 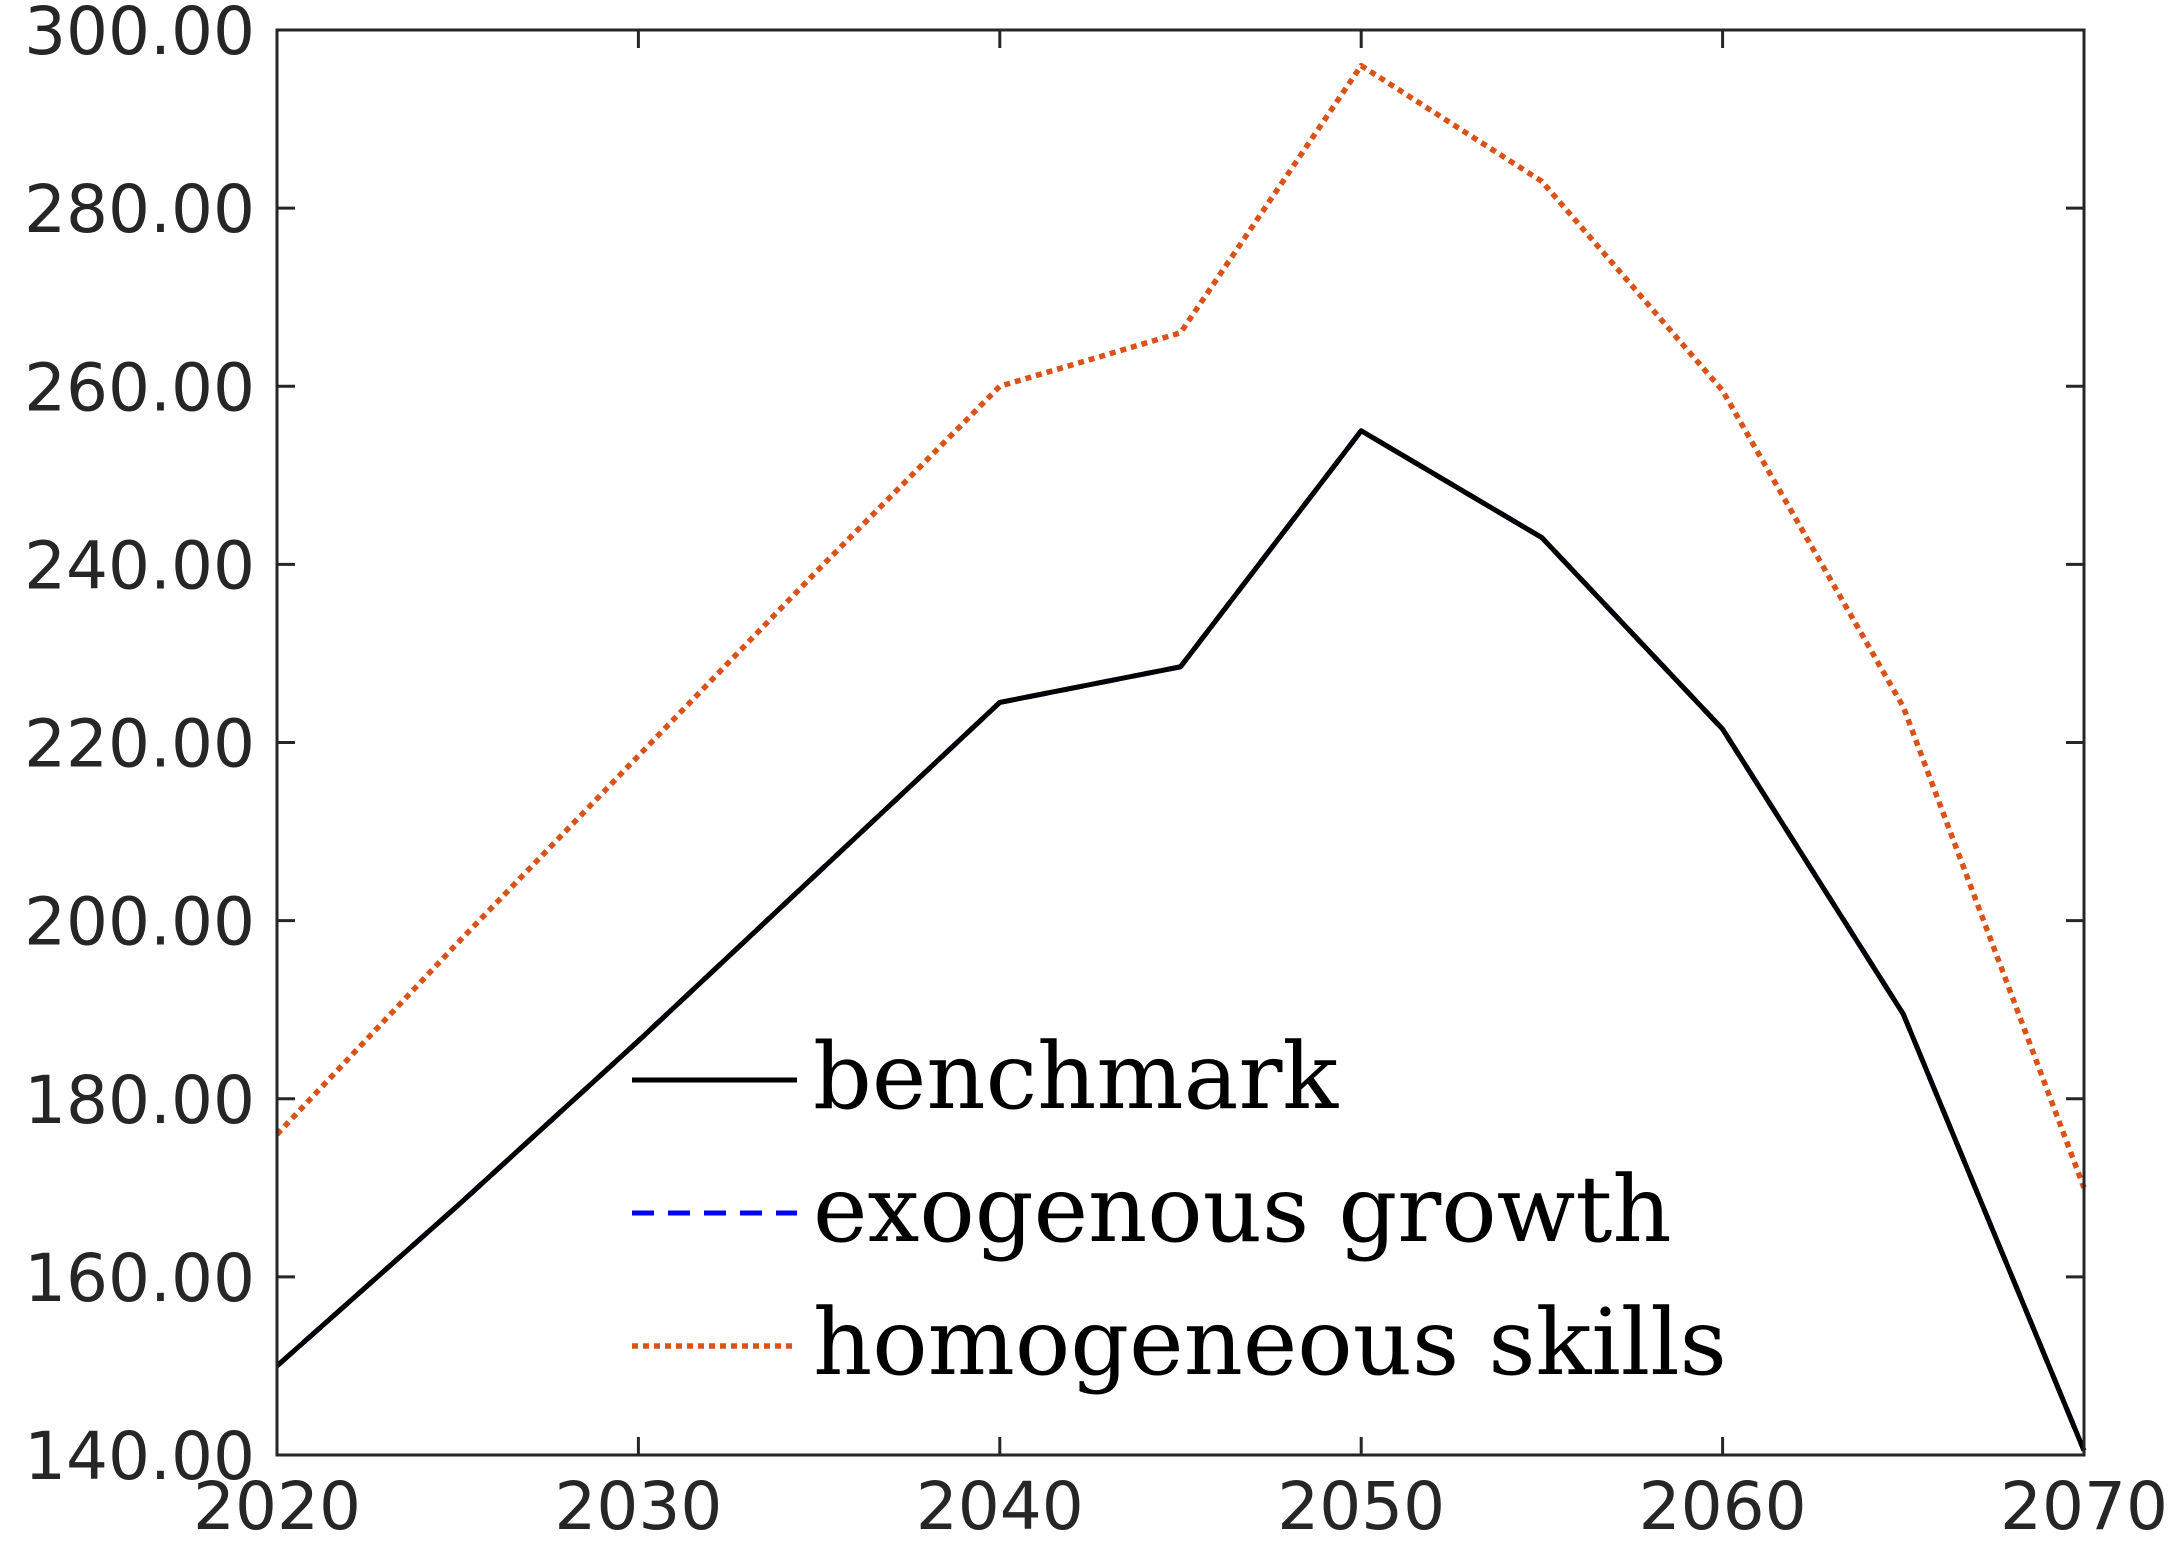 What do you see at coordinates (139, 209) in the screenshot?
I see `y-tick-label: 280.00` at bounding box center [139, 209].